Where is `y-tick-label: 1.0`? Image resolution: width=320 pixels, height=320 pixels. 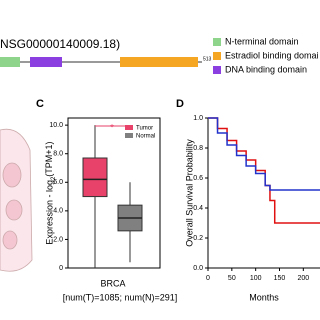
y-tick-label: 1.0 is located at coordinates (198, 118).